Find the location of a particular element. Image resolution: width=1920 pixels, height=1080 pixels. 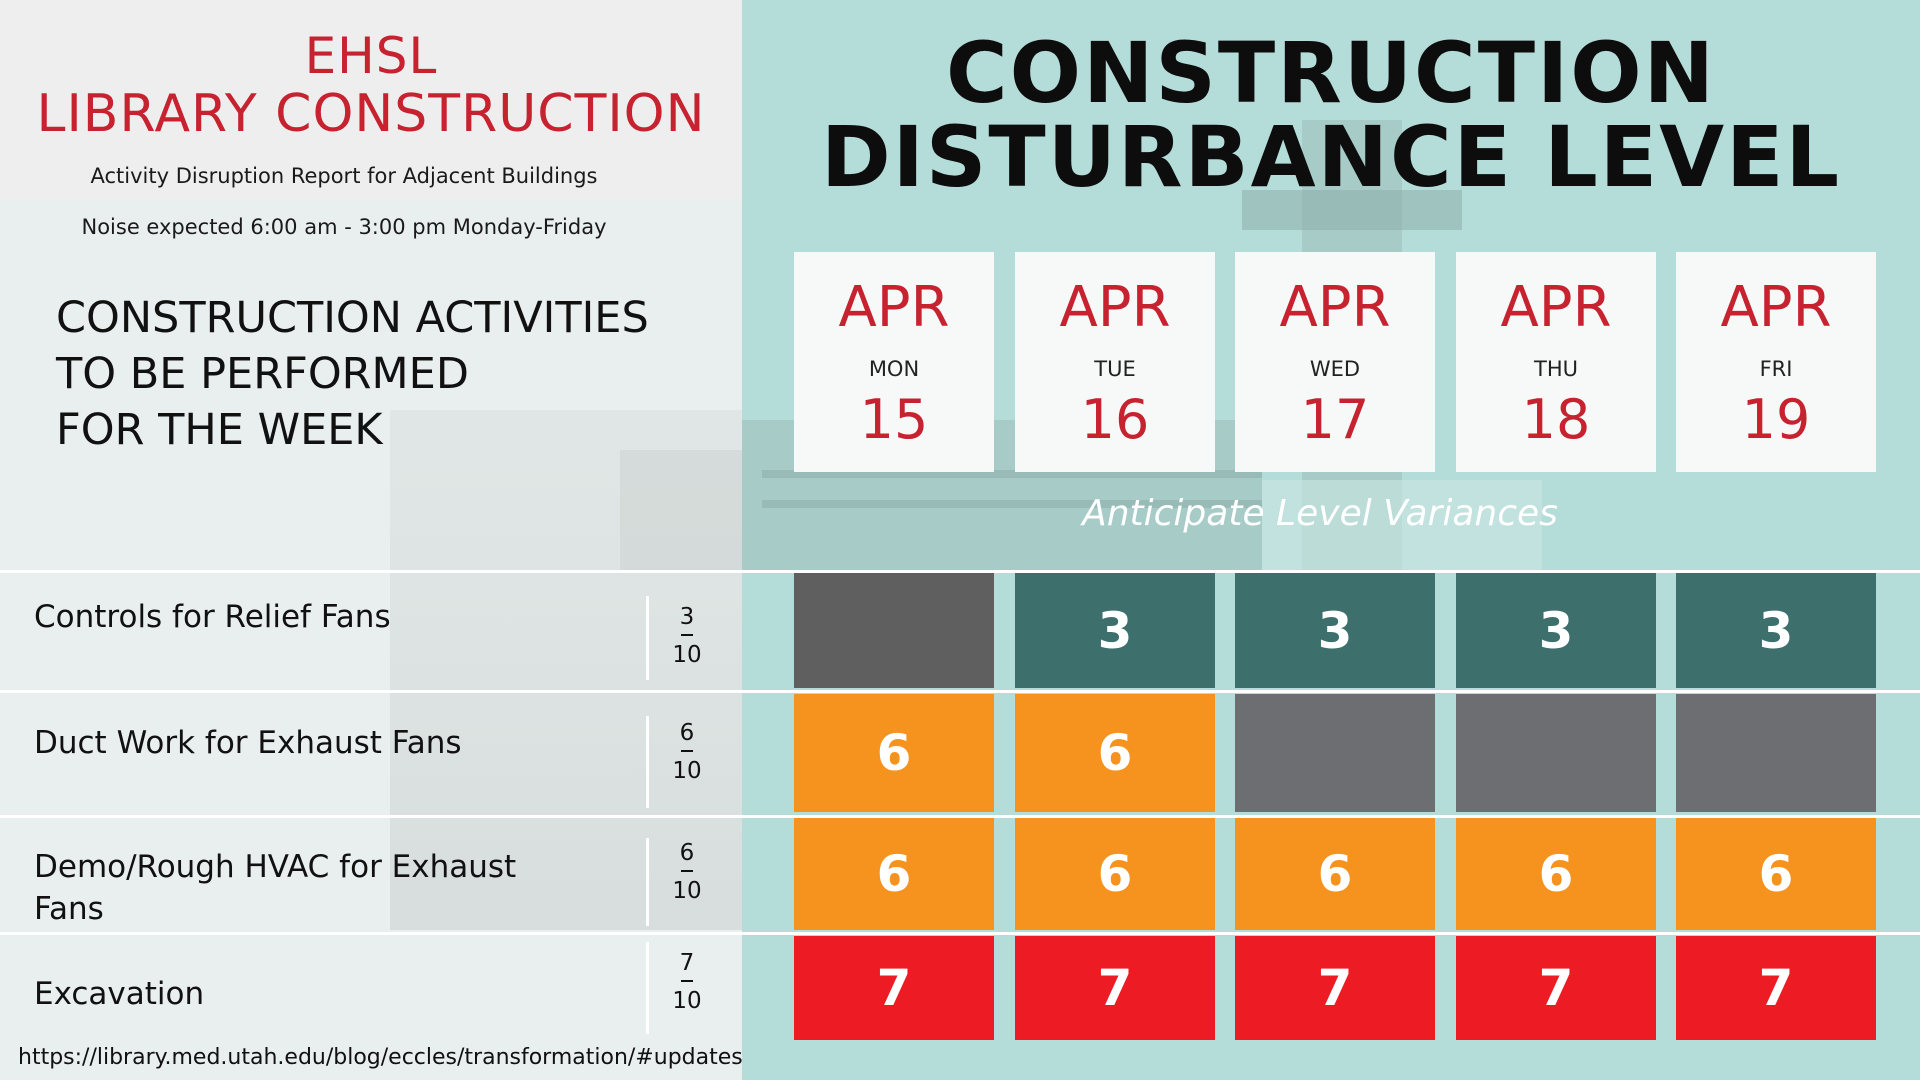

header-band is located at coordinates (371, 100).